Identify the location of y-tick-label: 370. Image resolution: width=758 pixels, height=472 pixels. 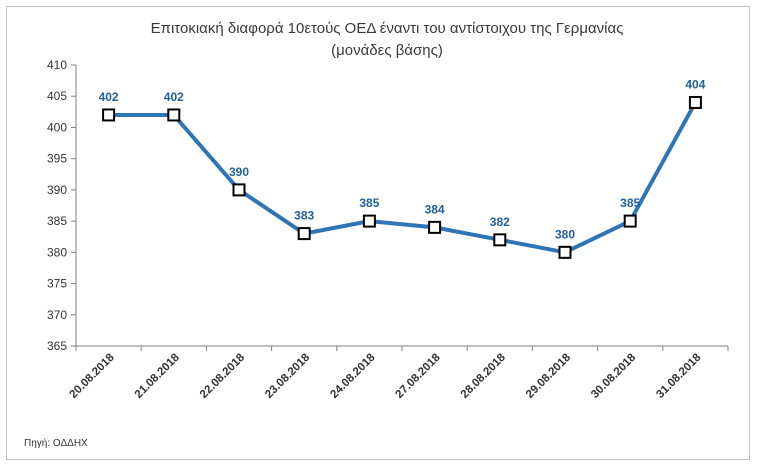
(57, 315).